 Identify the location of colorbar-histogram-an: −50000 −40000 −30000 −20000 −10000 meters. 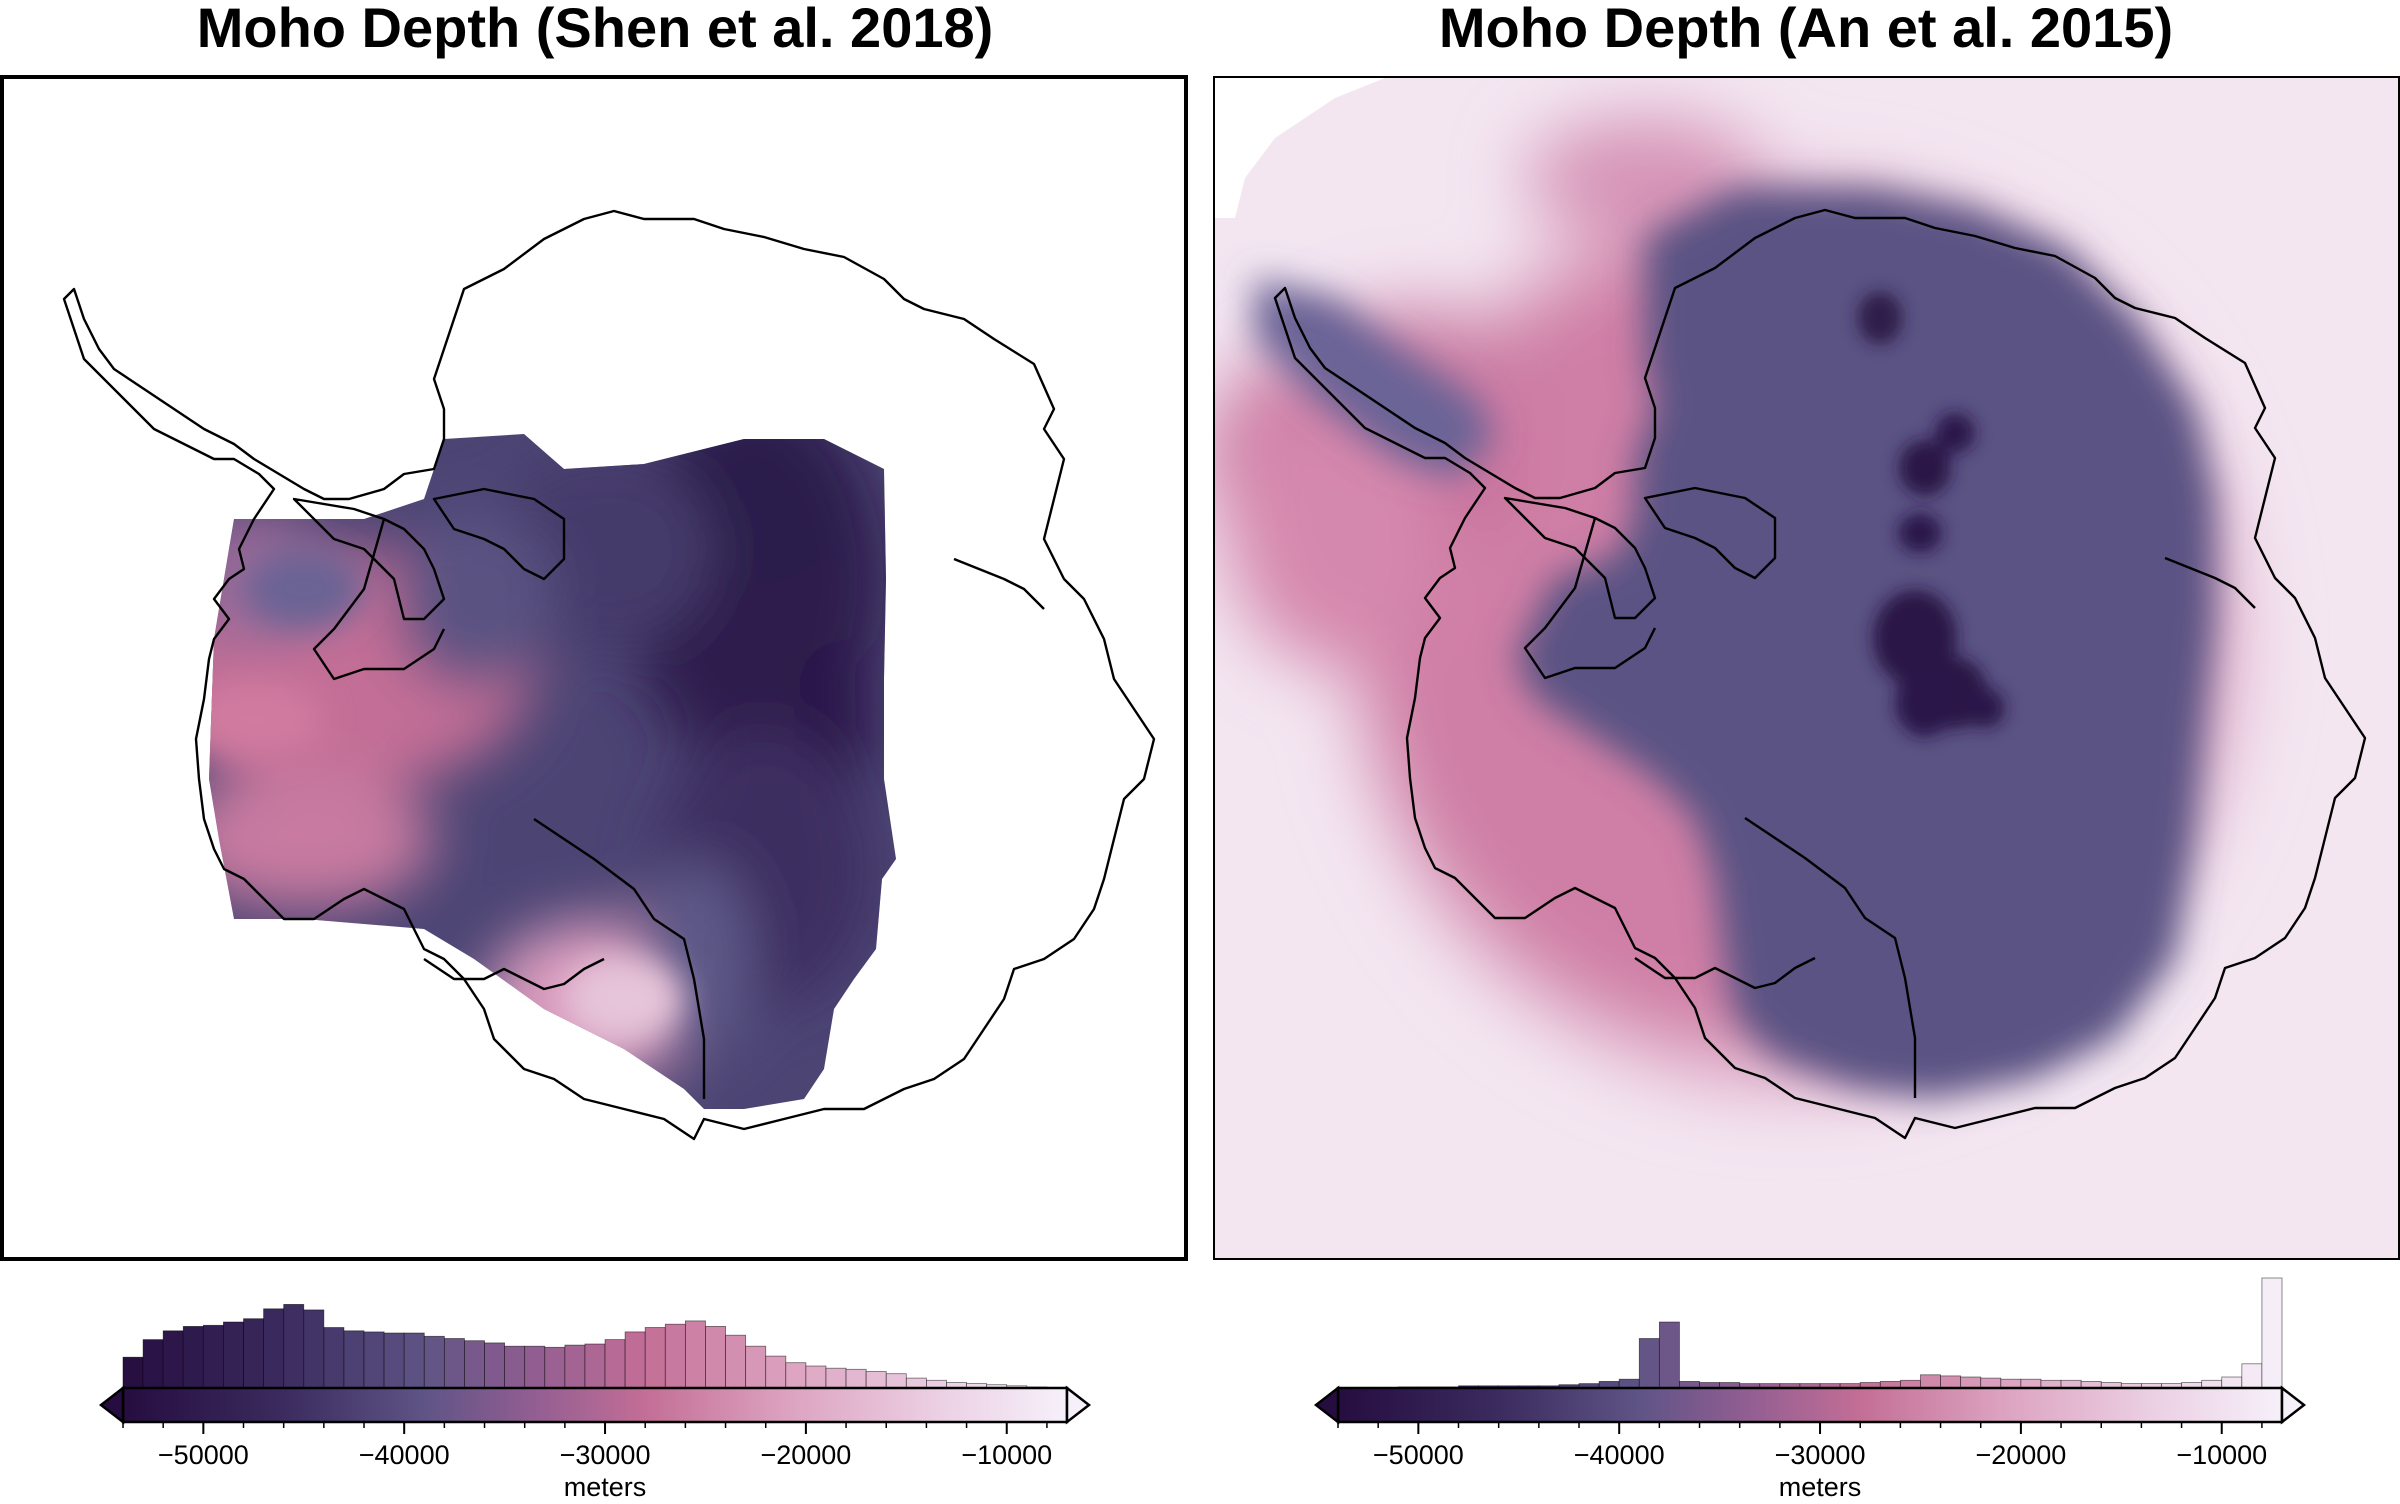
(1810, 1389).